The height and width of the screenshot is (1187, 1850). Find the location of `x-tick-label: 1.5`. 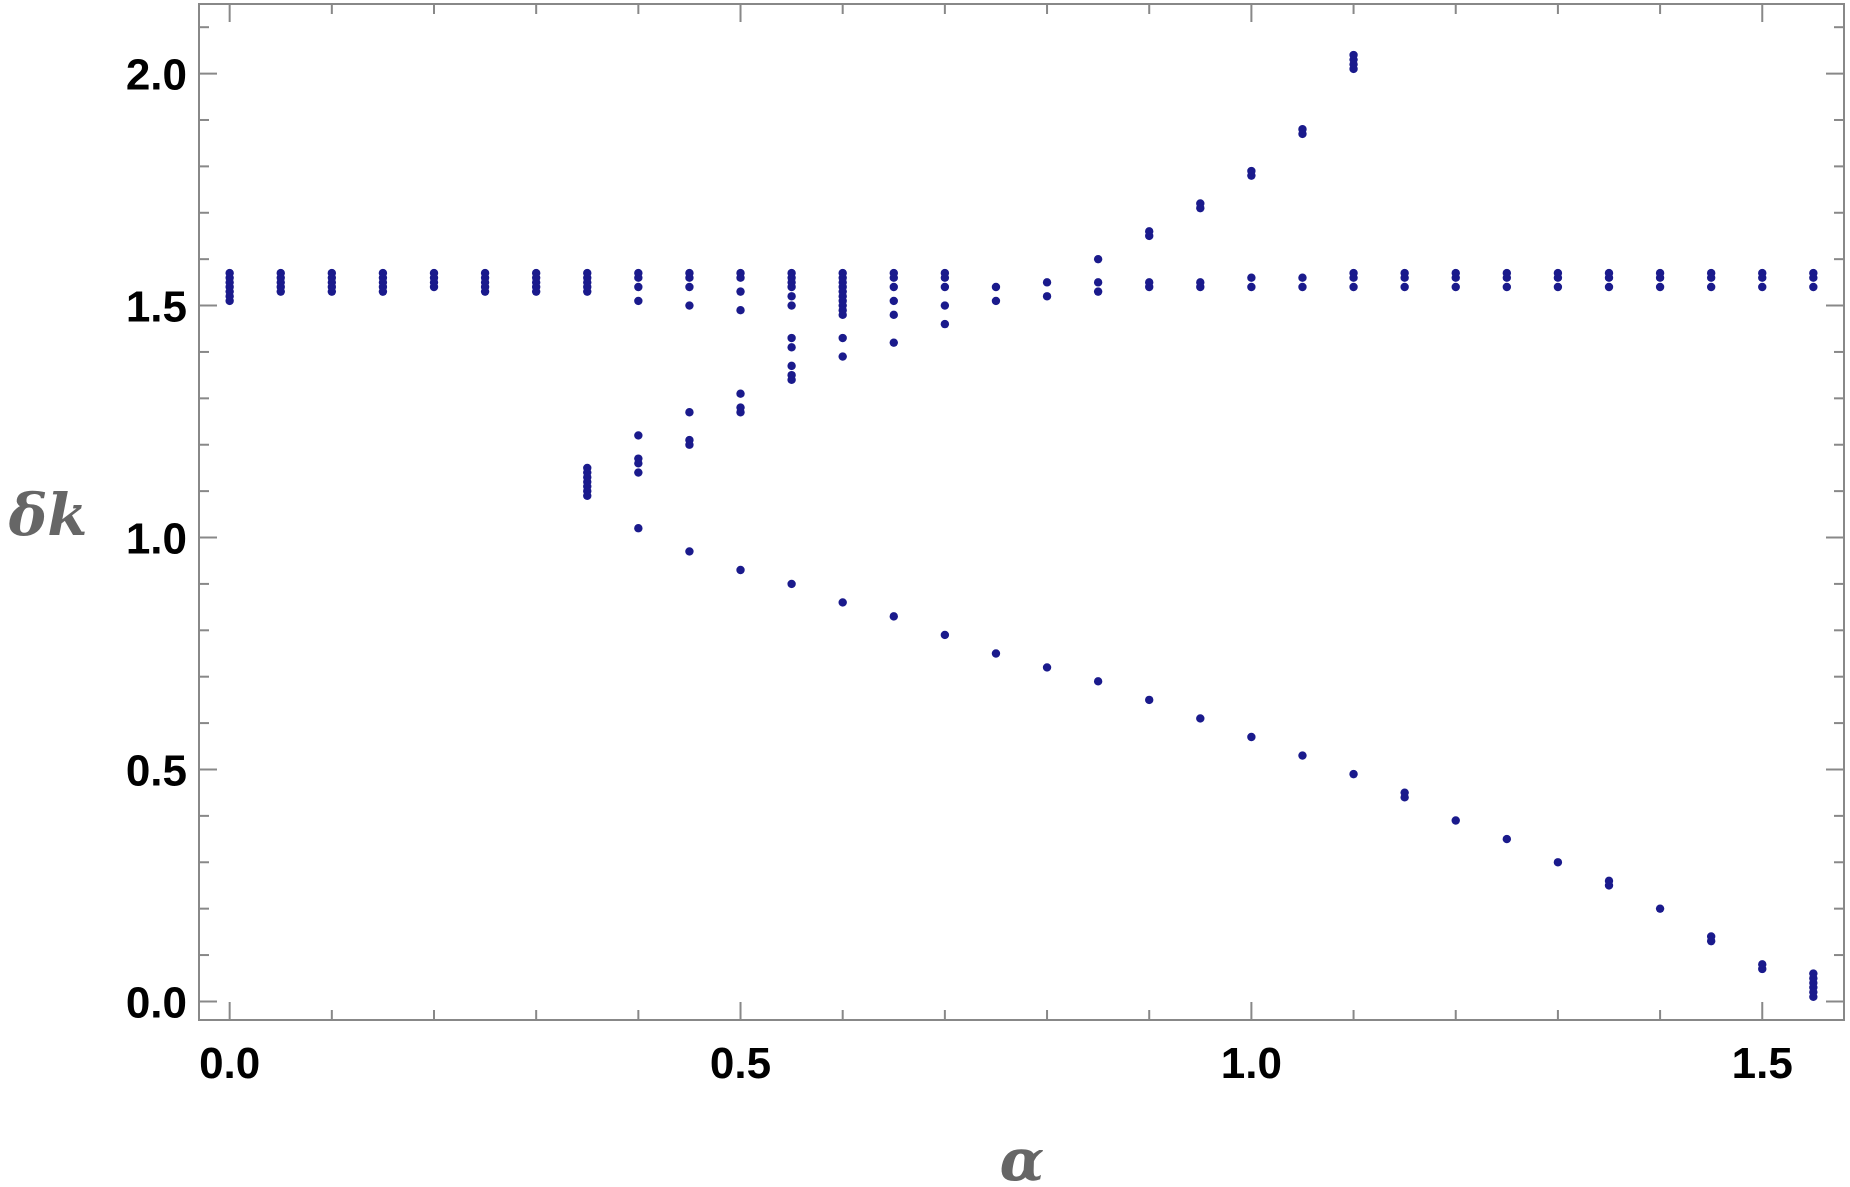

x-tick-label: 1.5 is located at coordinates (1762, 1063).